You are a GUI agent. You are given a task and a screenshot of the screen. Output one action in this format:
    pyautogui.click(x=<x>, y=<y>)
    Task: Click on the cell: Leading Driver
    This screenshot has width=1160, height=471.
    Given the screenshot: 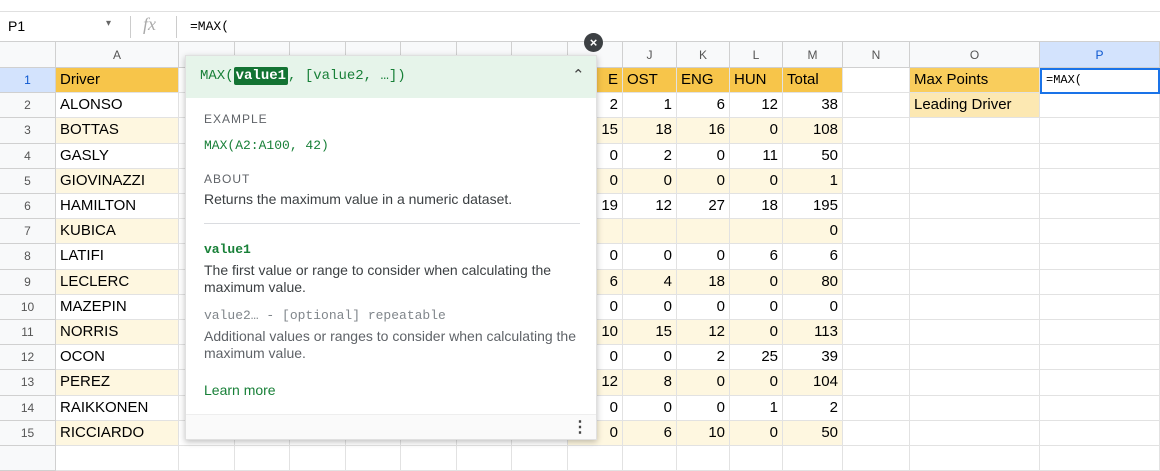 What is the action you would take?
    pyautogui.click(x=975, y=106)
    